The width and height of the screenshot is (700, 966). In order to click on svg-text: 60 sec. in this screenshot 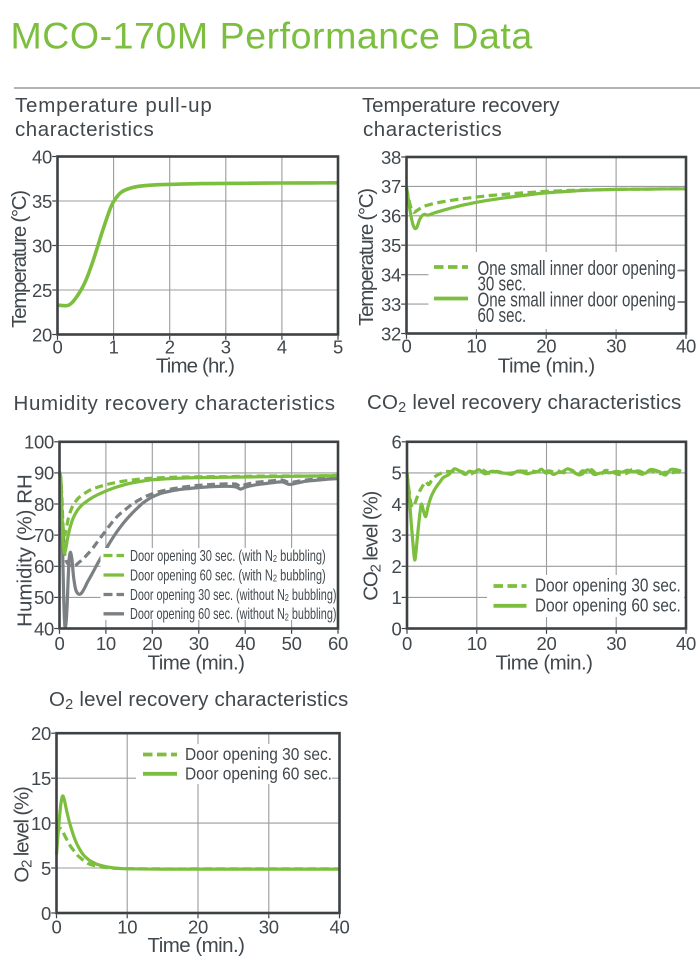, I will do `click(502, 315)`.